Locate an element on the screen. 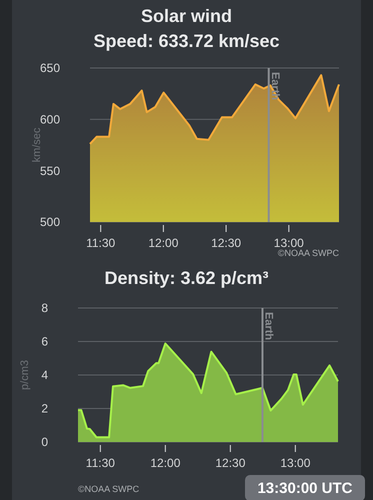 The height and width of the screenshot is (500, 373). text: 13:30:00 UTC is located at coordinates (305, 488).